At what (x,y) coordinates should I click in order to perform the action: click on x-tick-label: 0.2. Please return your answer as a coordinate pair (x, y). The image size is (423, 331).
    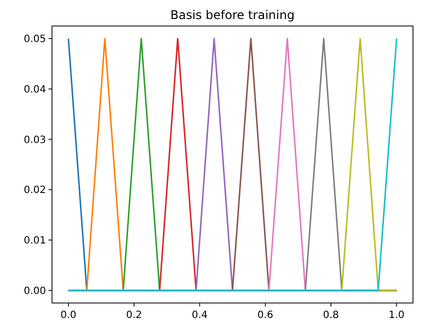
    Looking at the image, I should click on (134, 315).